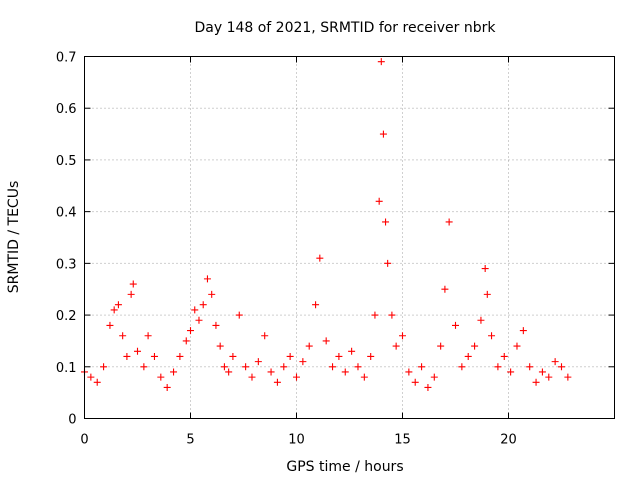  I want to click on x-tick-label: 0, so click(84, 440).